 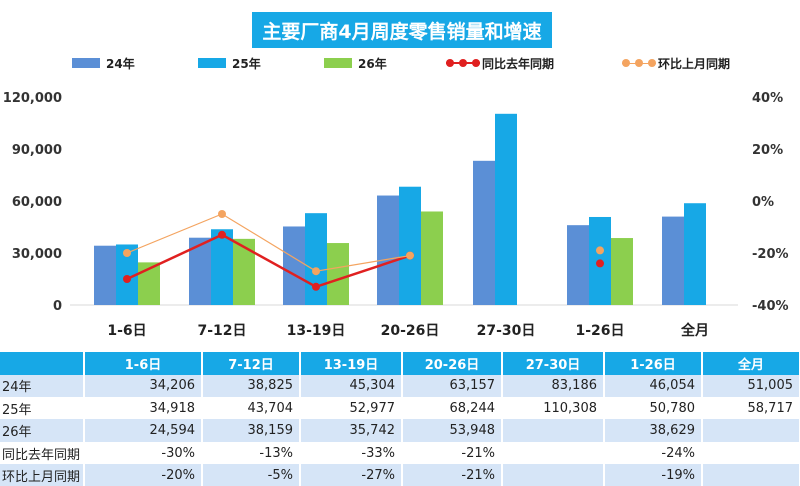 What do you see at coordinates (37, 150) in the screenshot?
I see `y-left-tick-label: 90,000` at bounding box center [37, 150].